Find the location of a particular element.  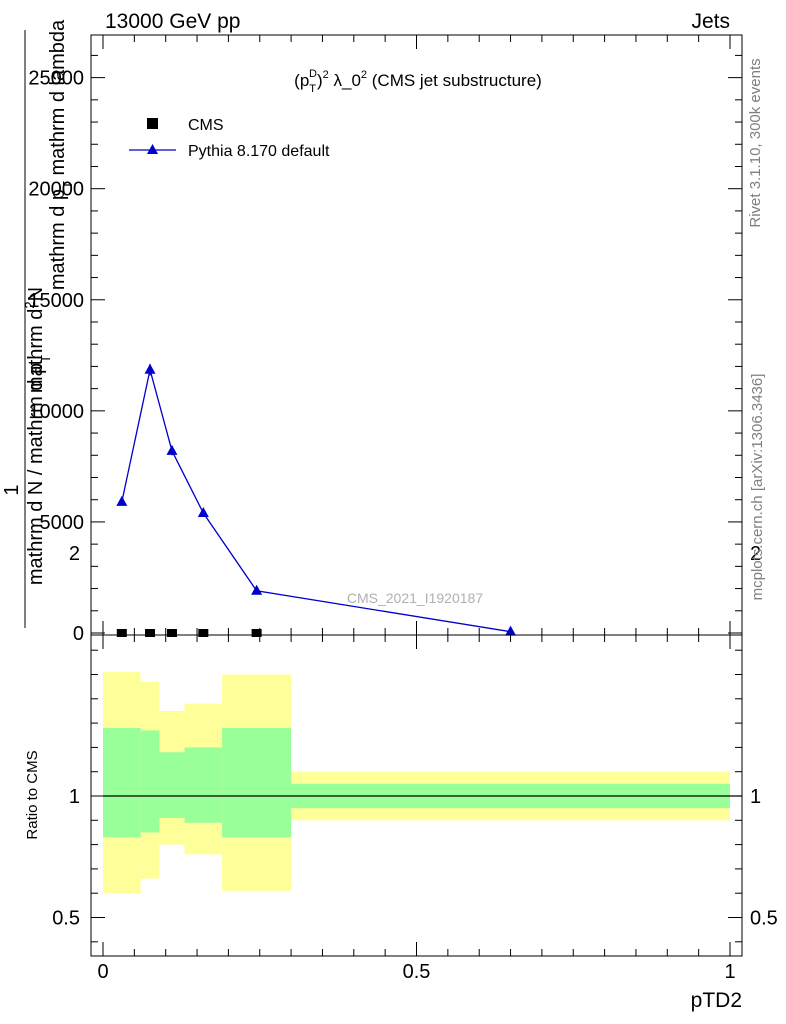

pythia-line is located at coordinates (316, 501).